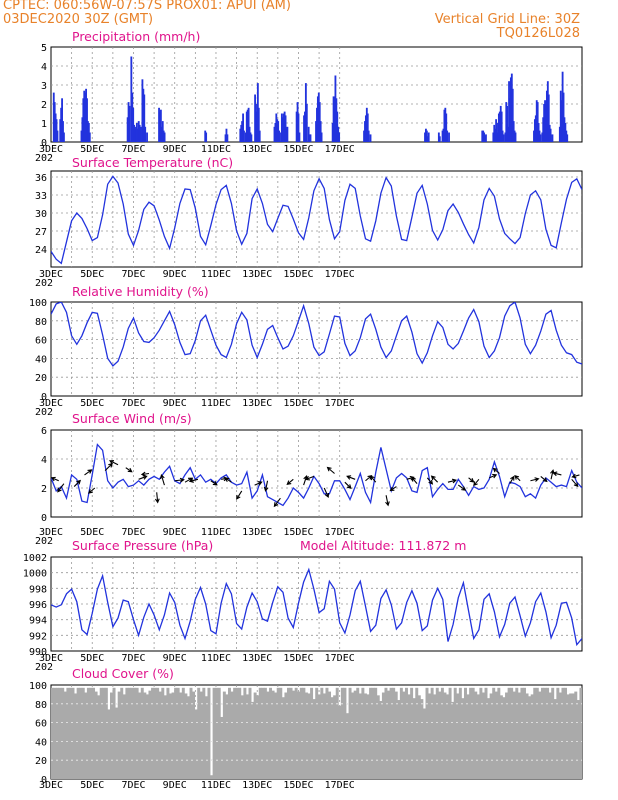  I want to click on panel-title: Surface Pressure (hPa), so click(142, 545).